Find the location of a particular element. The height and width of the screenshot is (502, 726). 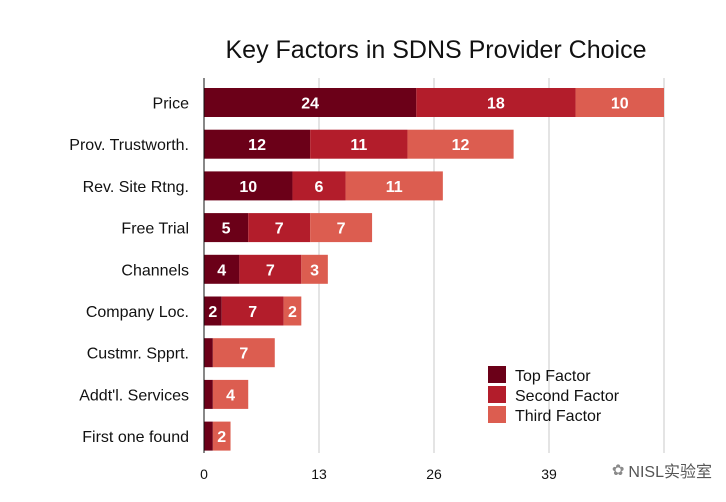

watermark: ✿ NISL实验室 is located at coordinates (662, 470).